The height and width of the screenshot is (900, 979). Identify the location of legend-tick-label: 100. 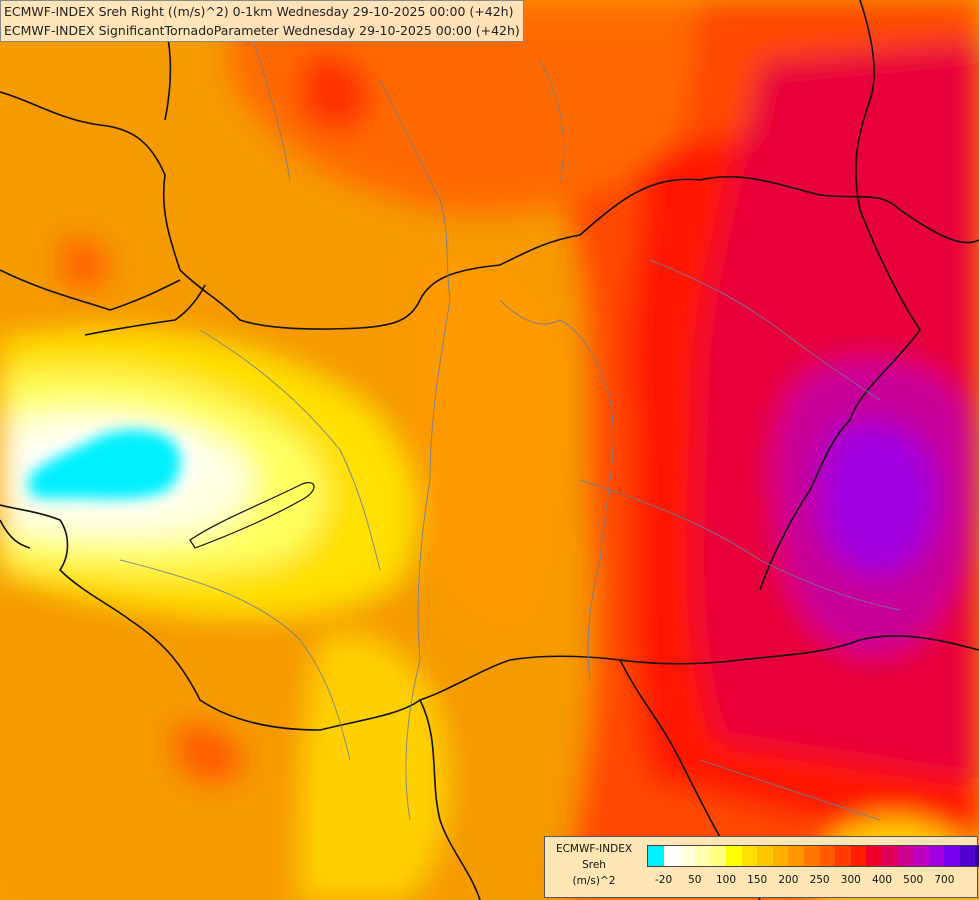
(726, 880).